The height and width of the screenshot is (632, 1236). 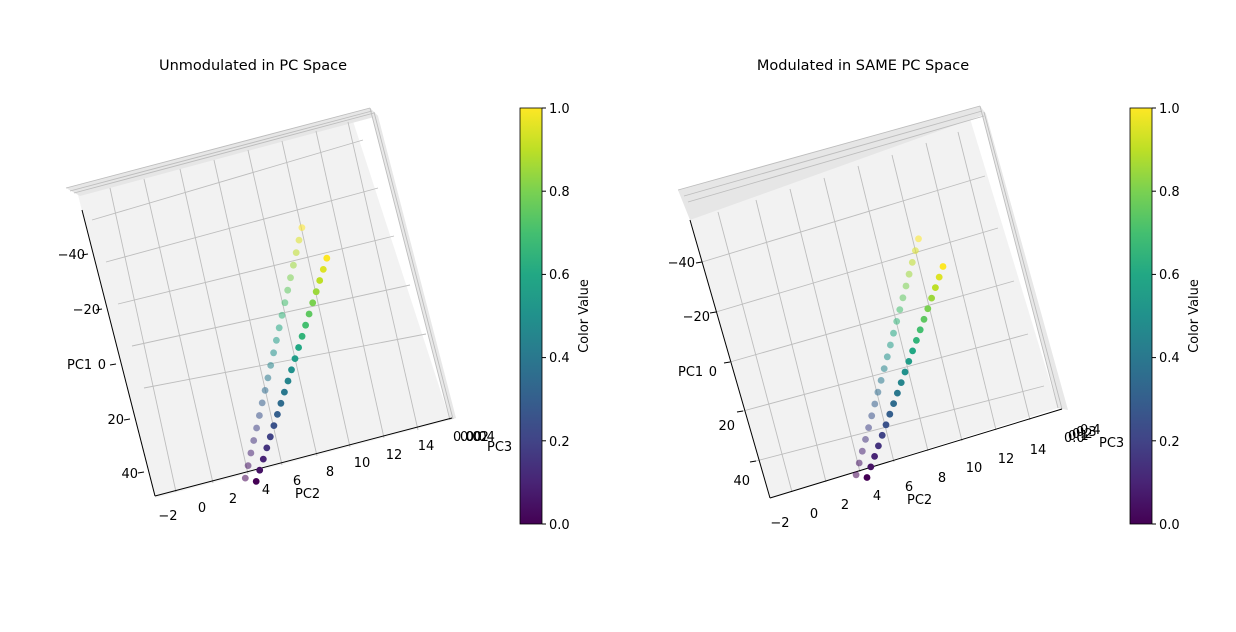 I want to click on right-colorbar-label: Color Value, so click(x=1194, y=316).